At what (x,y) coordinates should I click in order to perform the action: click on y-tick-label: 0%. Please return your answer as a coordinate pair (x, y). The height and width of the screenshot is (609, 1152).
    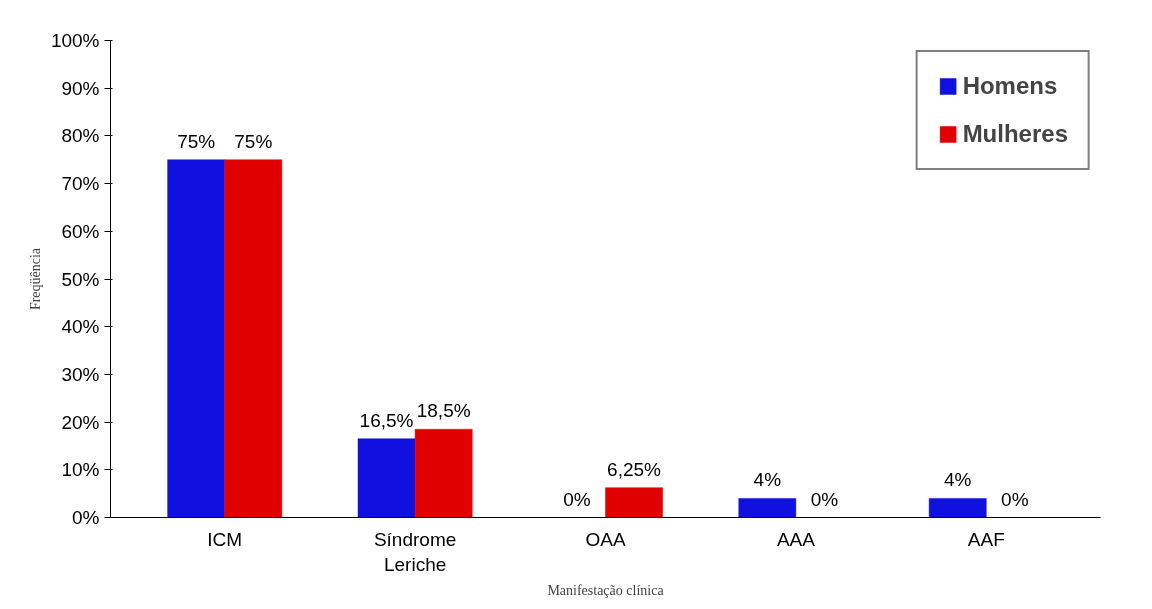
    Looking at the image, I should click on (86, 517).